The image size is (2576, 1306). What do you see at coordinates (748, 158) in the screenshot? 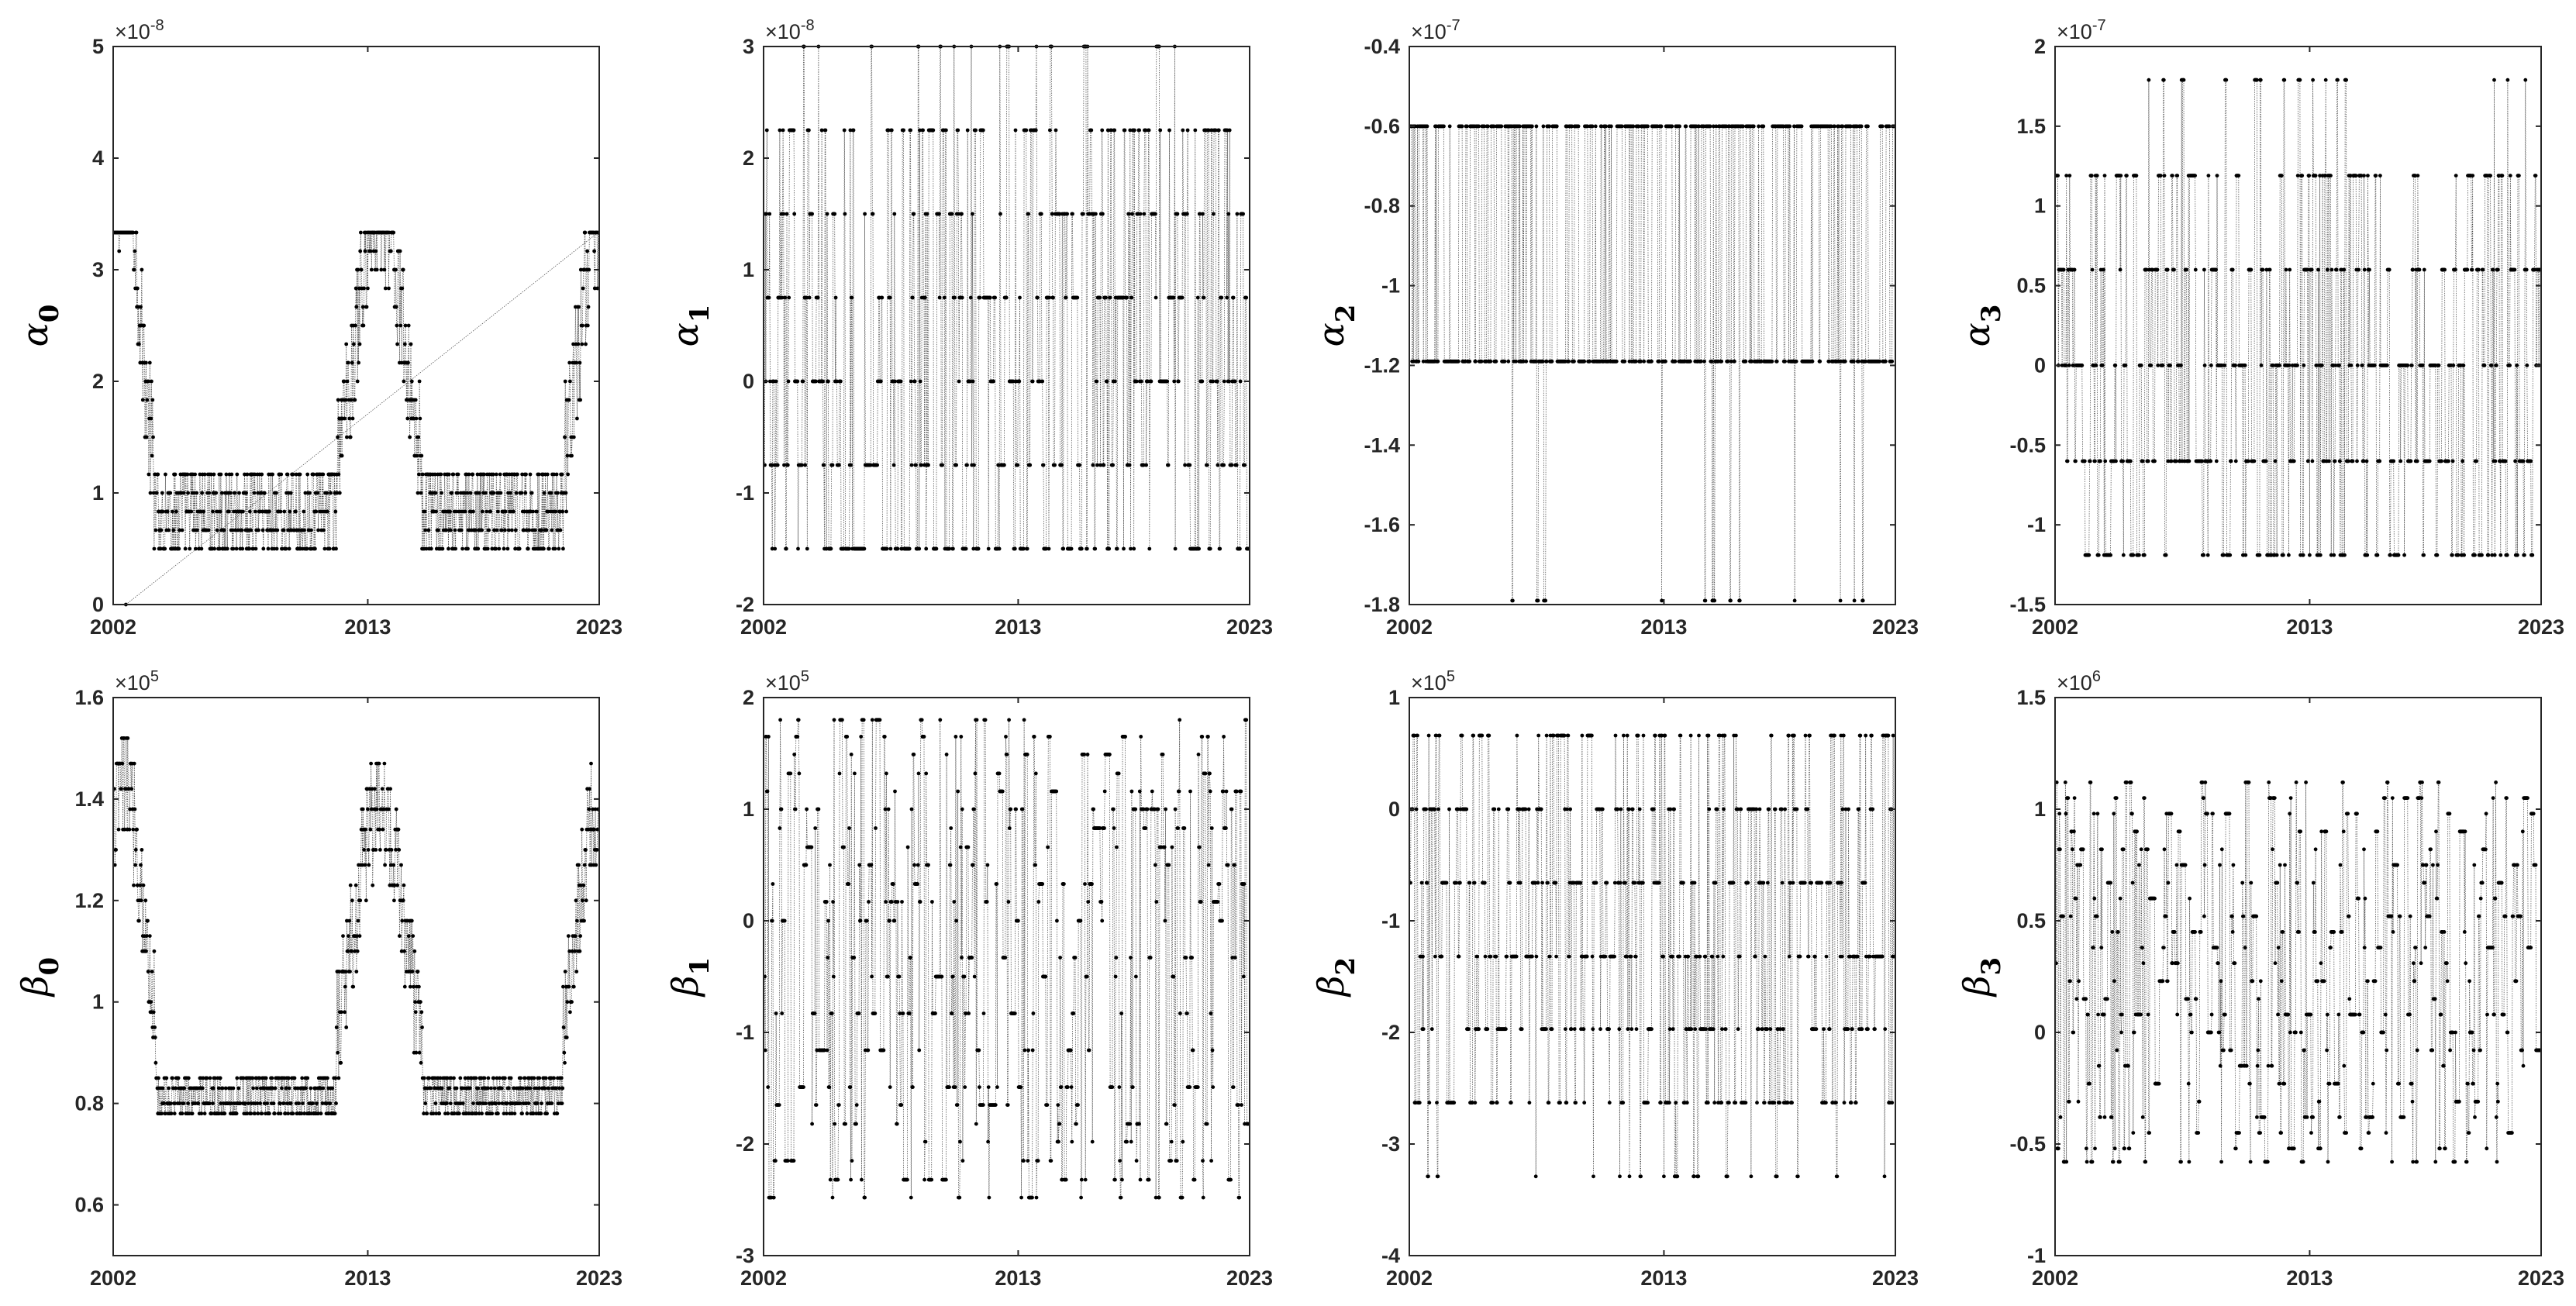
I see `y-tick-label: 2` at bounding box center [748, 158].